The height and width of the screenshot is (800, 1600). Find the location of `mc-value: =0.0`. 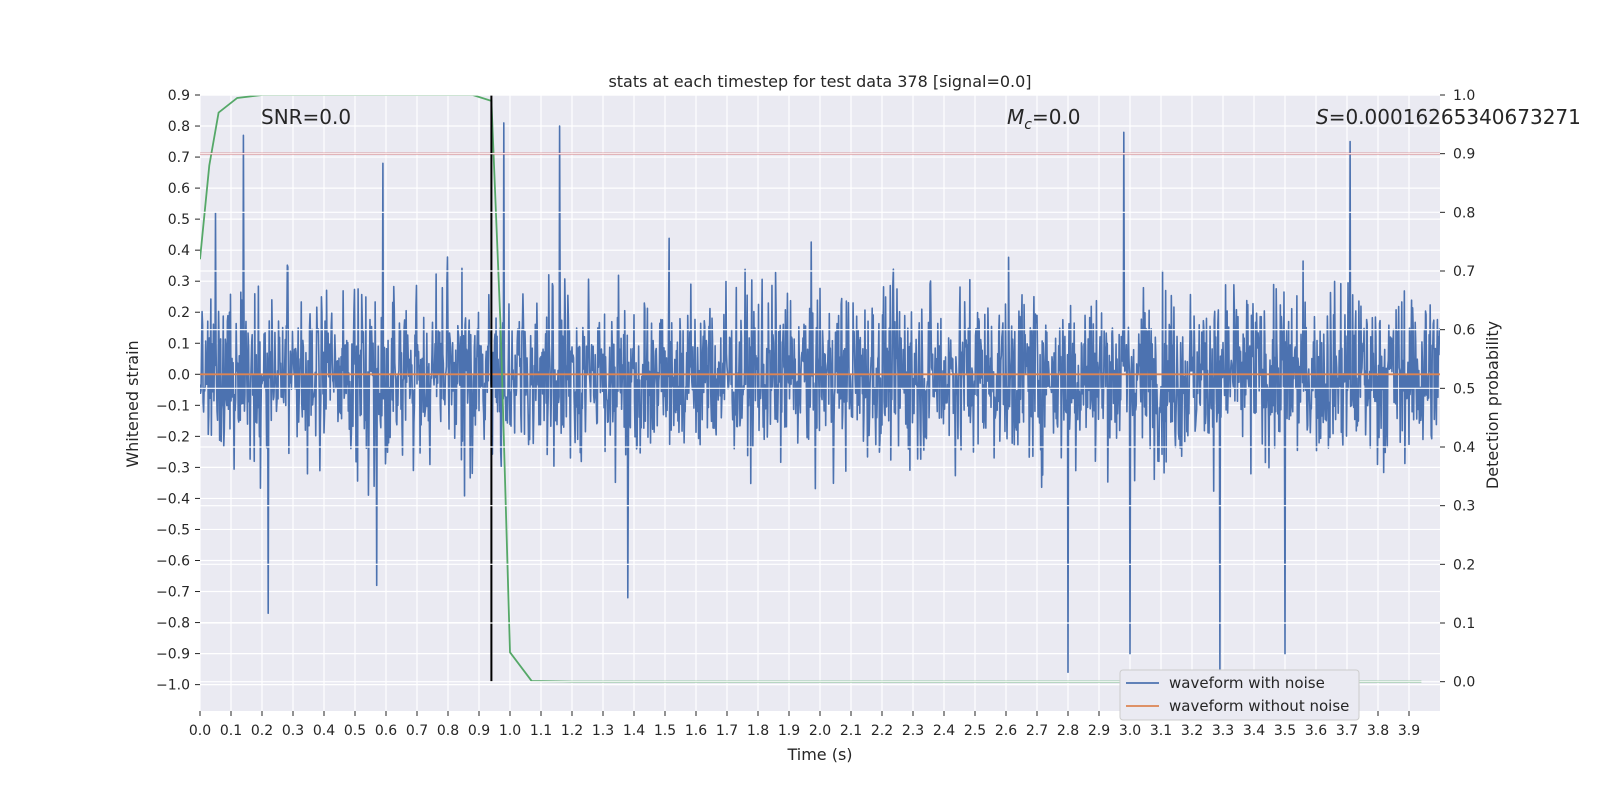

mc-value: =0.0 is located at coordinates (1056, 117).